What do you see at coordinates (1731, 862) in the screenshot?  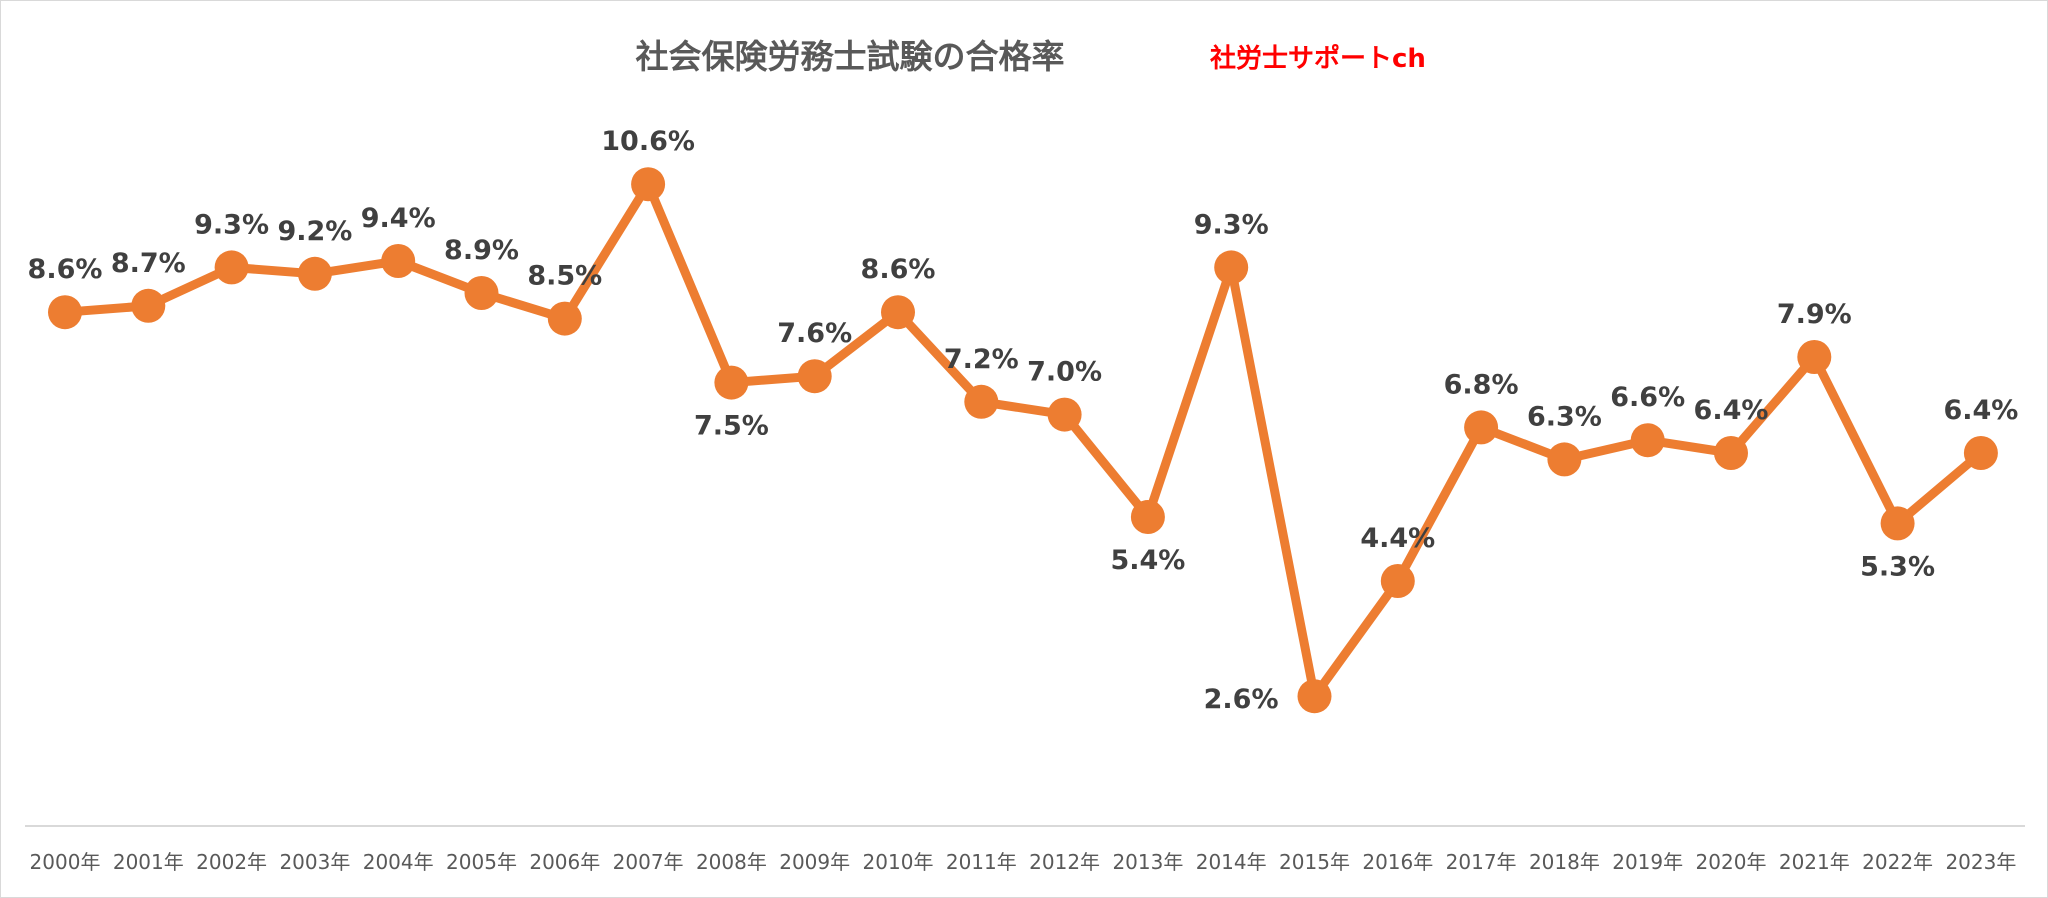 I see `x-tick-label: 2020年` at bounding box center [1731, 862].